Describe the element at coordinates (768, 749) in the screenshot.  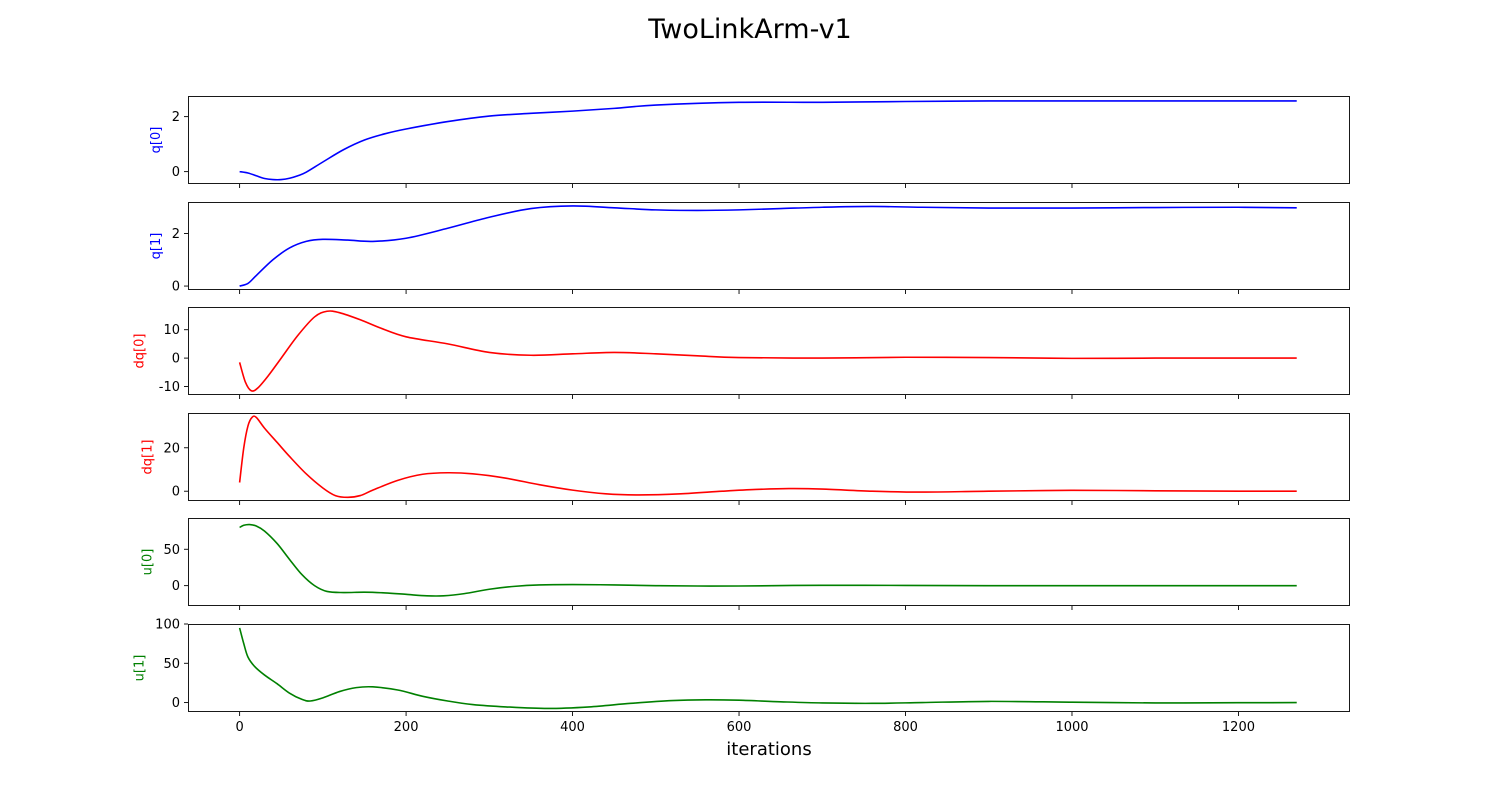
I see `x-axis-label: iterations` at that location.